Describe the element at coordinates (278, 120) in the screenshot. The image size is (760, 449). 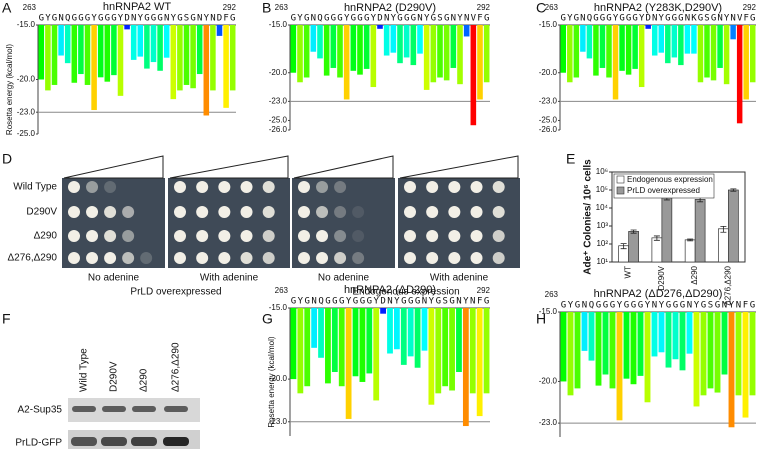
I see `y-tick-label: -25.0` at that location.